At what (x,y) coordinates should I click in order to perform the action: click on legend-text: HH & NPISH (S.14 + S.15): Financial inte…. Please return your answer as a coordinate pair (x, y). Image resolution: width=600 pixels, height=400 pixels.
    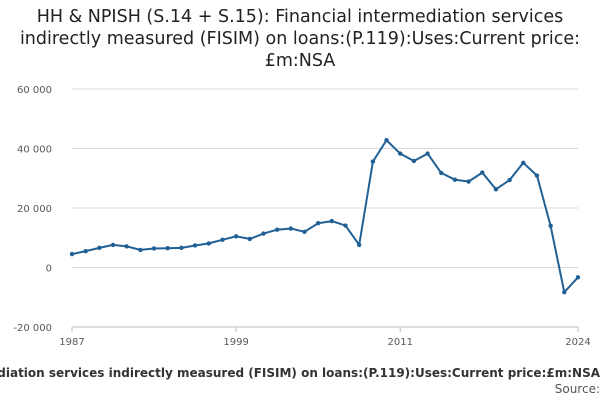
    Looking at the image, I should click on (300, 373).